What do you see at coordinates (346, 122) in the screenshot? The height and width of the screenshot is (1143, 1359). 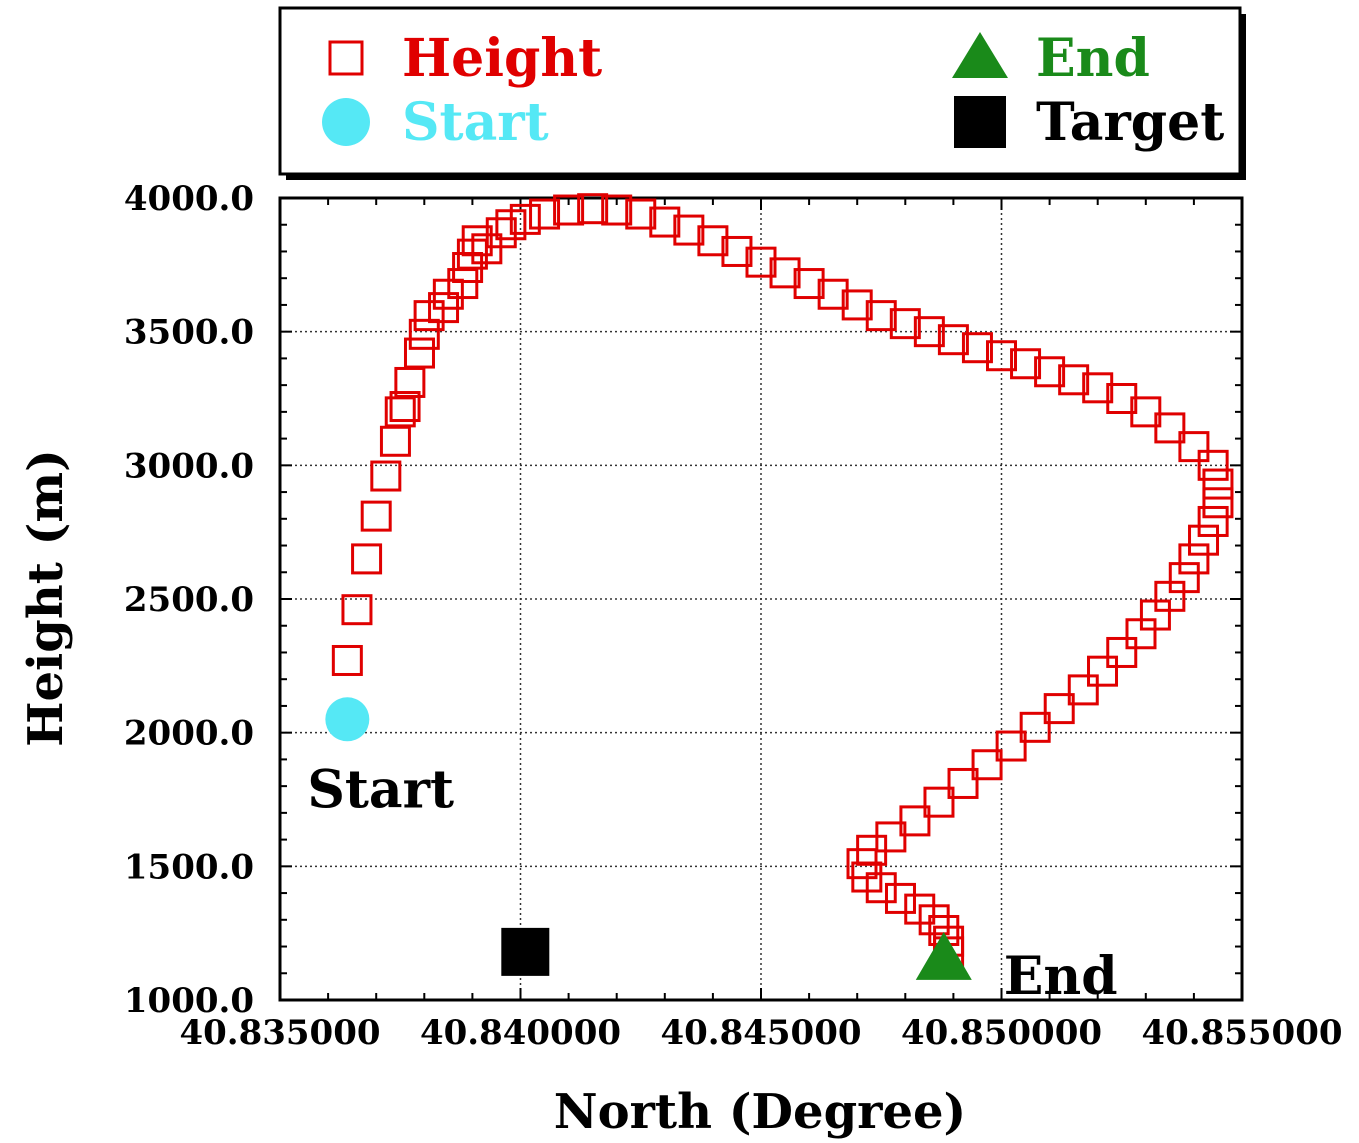 I see `legend-marker-start` at bounding box center [346, 122].